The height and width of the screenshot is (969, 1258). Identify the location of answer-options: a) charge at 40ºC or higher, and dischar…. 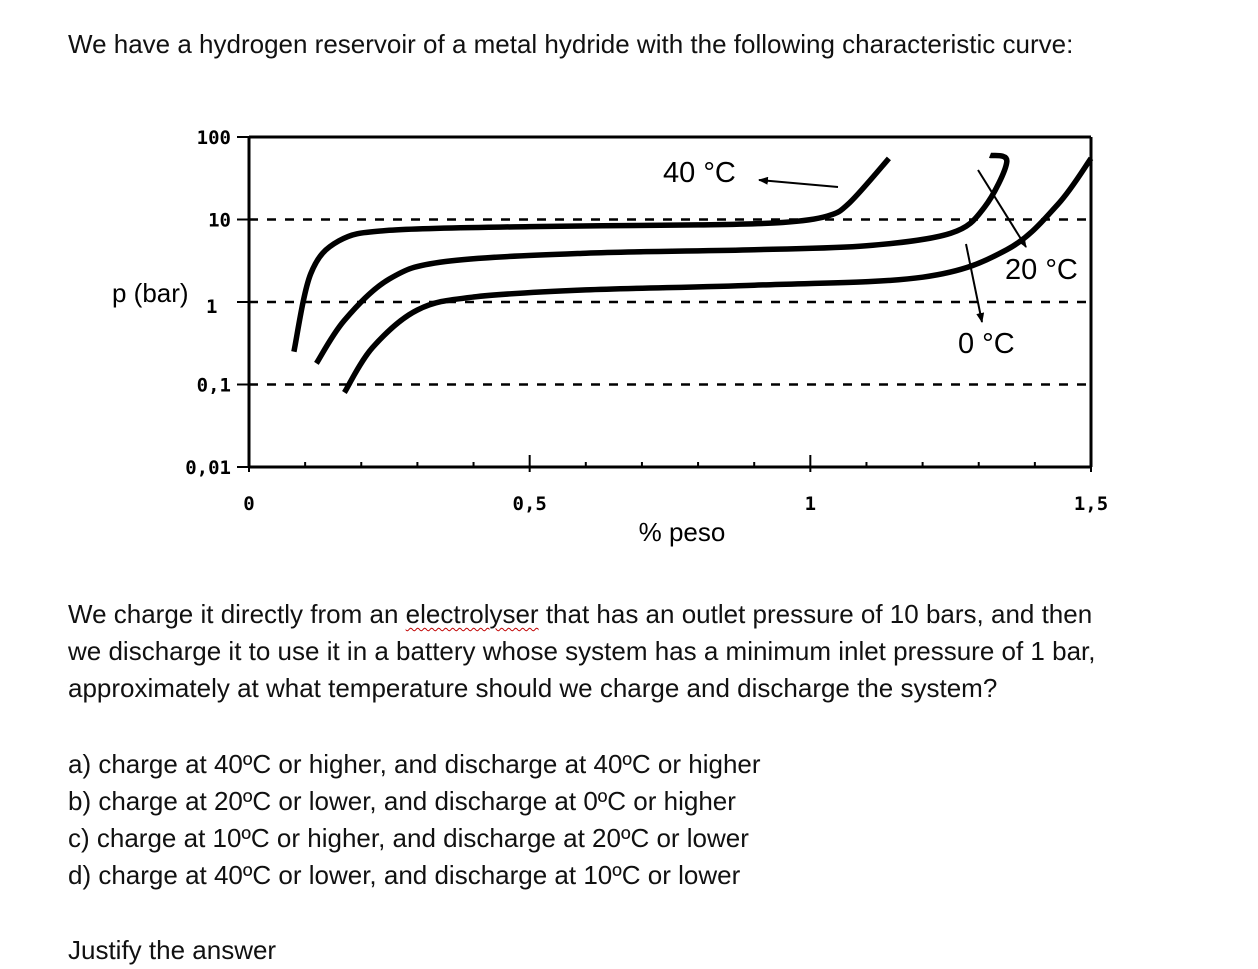
(414, 820).